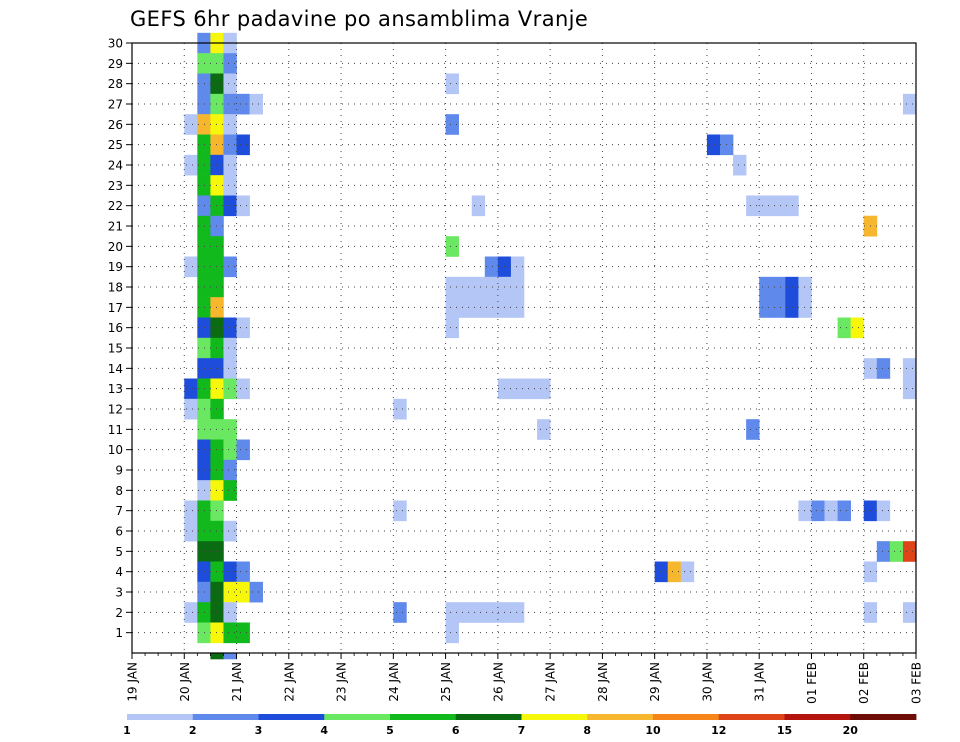 Image resolution: width=960 pixels, height=742 pixels. I want to click on y-tick-label: 21, so click(115, 227).